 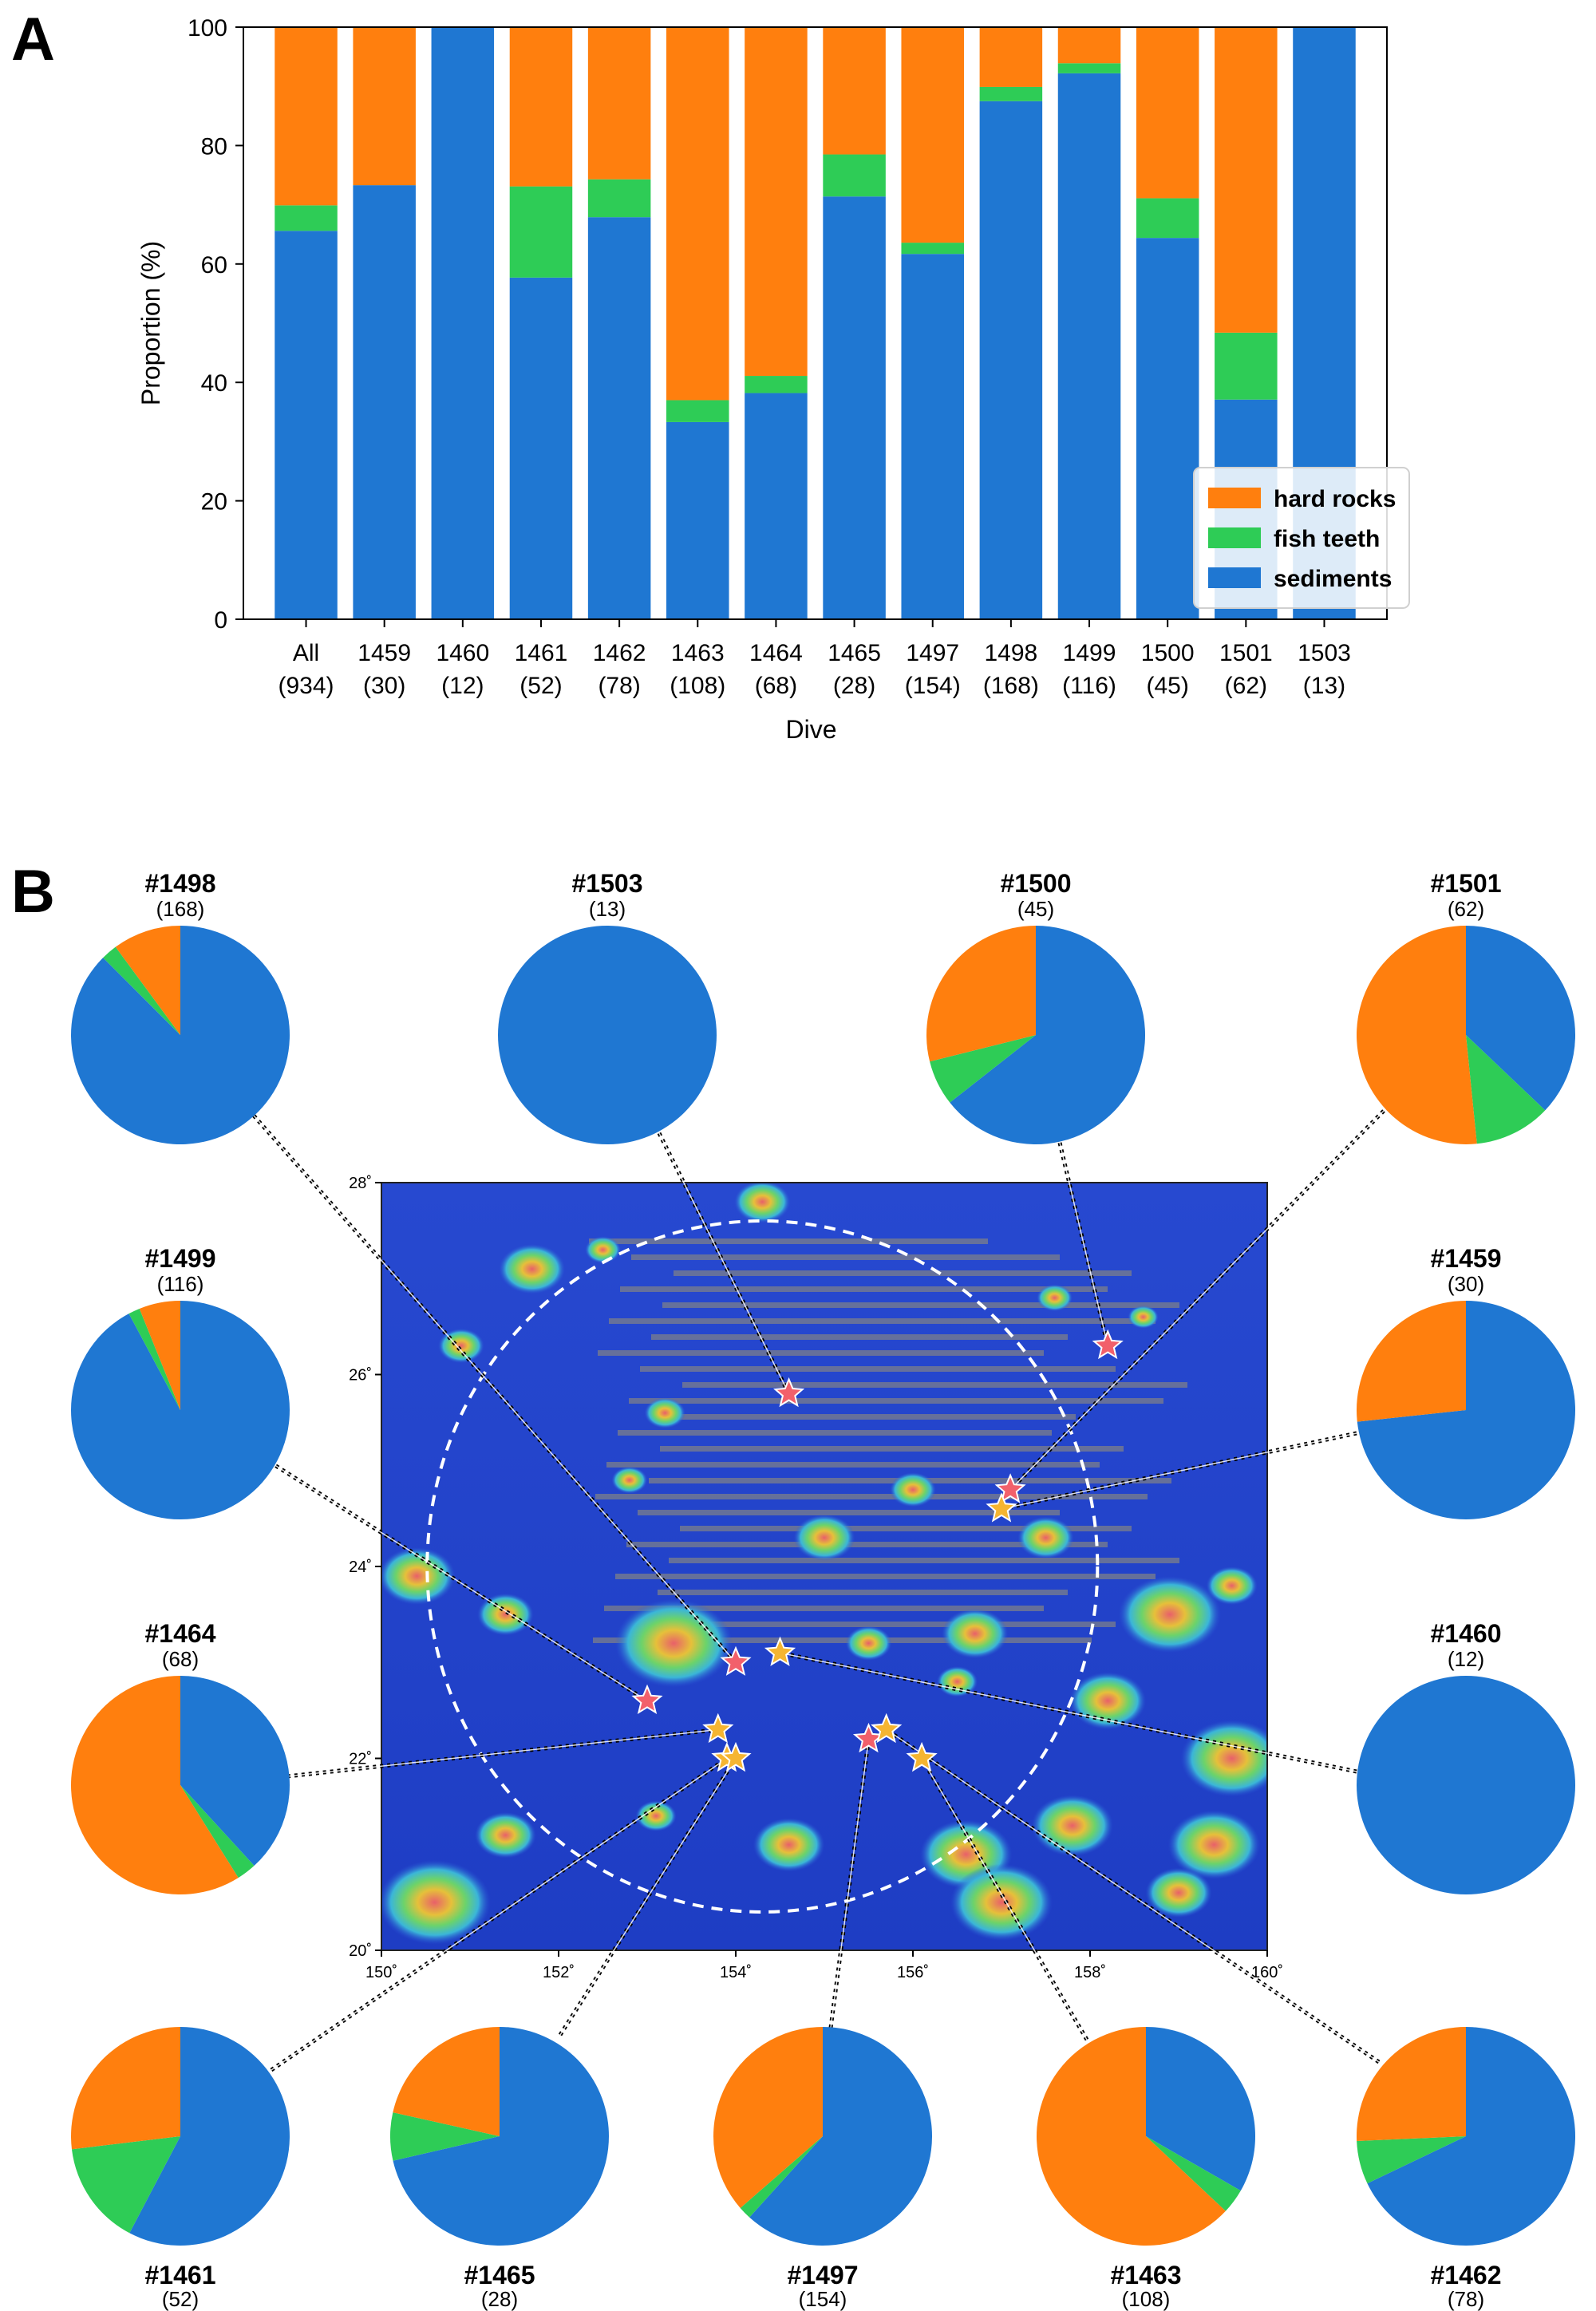 I want to click on lat-tick-label: 26˚, so click(x=360, y=1376).